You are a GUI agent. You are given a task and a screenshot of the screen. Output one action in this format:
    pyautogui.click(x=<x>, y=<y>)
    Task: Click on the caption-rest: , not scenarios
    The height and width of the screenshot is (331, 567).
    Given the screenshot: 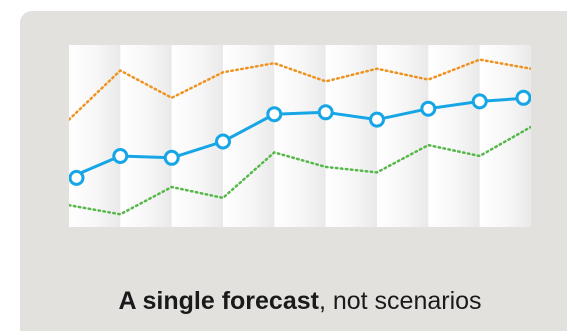 What is the action you would take?
    pyautogui.click(x=400, y=301)
    